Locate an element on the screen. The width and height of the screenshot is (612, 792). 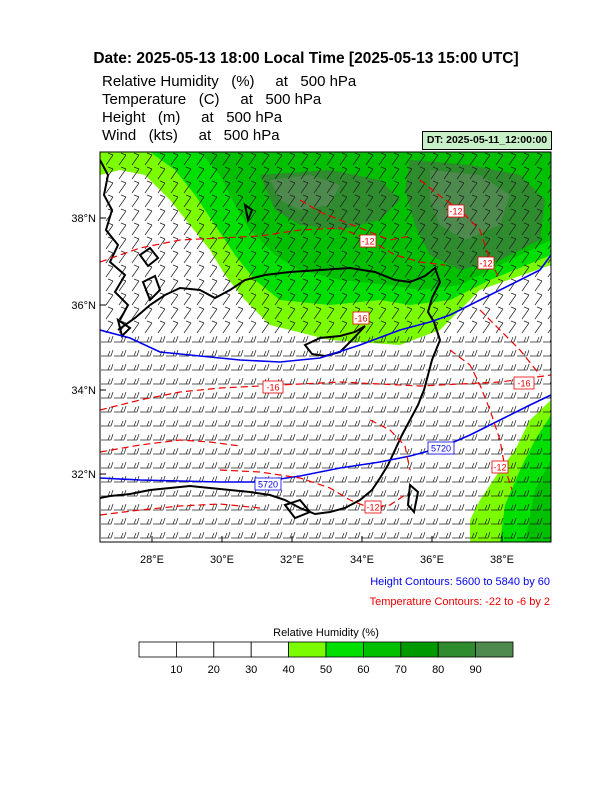
height-contour-note: Height Contours: 5600 to 5840 by 60 is located at coordinates (460, 582).